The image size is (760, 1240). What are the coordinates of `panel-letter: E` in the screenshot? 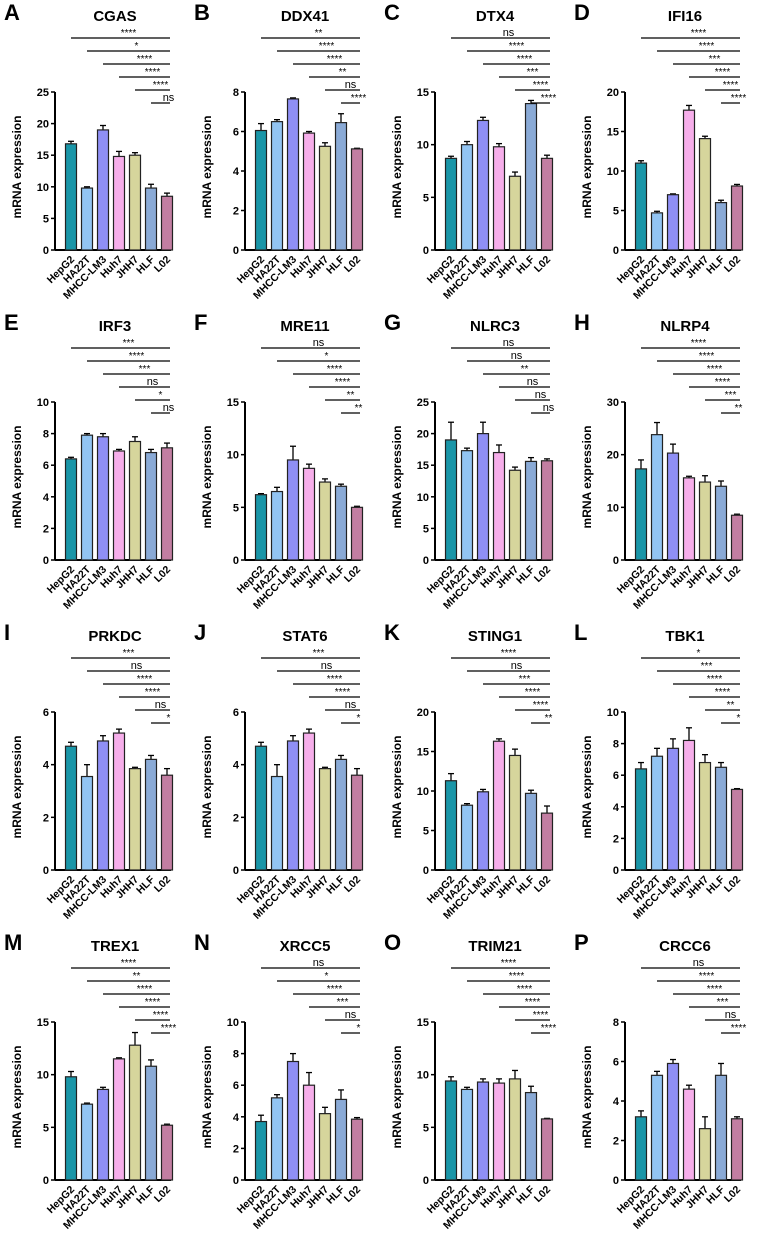 It's located at (11, 322).